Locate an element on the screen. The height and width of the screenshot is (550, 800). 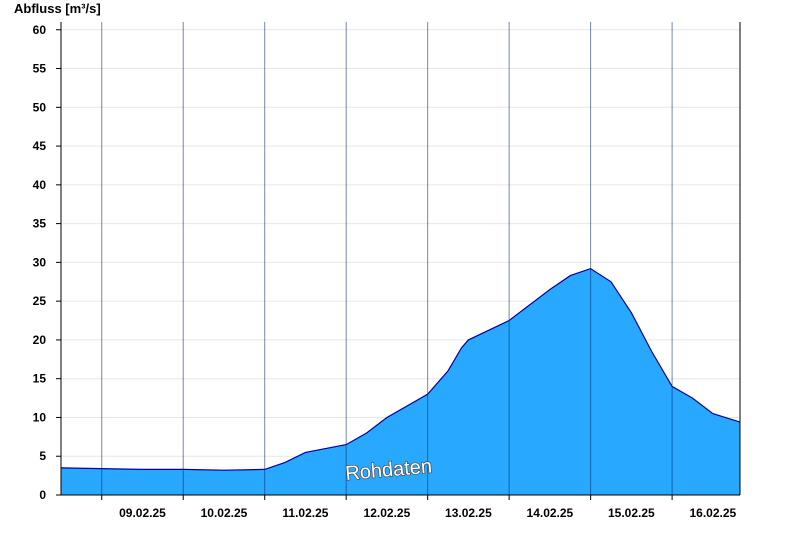
y-tick-labels: 0 5 10 15 20 25 30 35 40 45 50 55 60 is located at coordinates (40, 262).